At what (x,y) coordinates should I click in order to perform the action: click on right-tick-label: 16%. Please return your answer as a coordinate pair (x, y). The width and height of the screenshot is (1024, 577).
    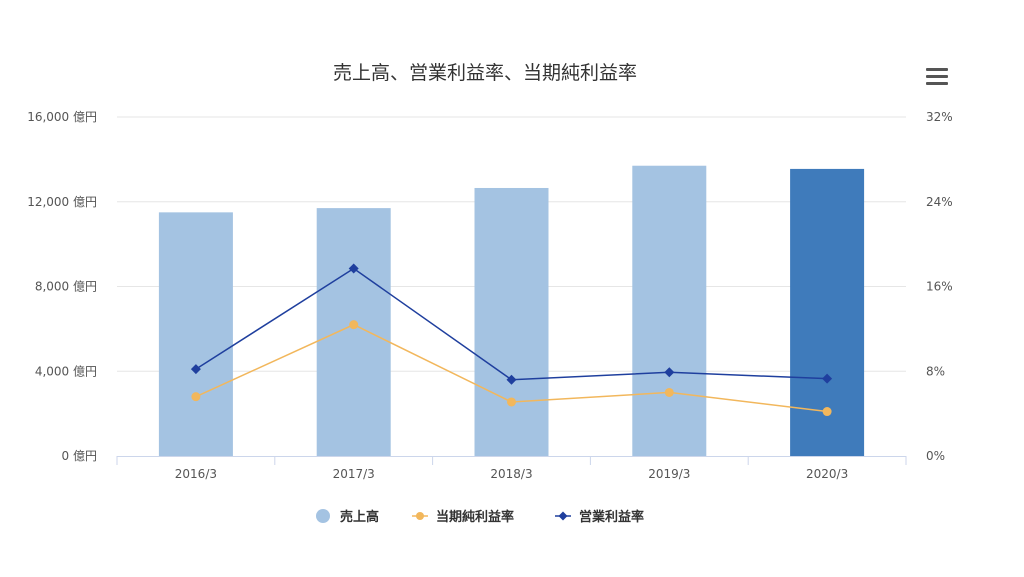
    Looking at the image, I should click on (939, 287).